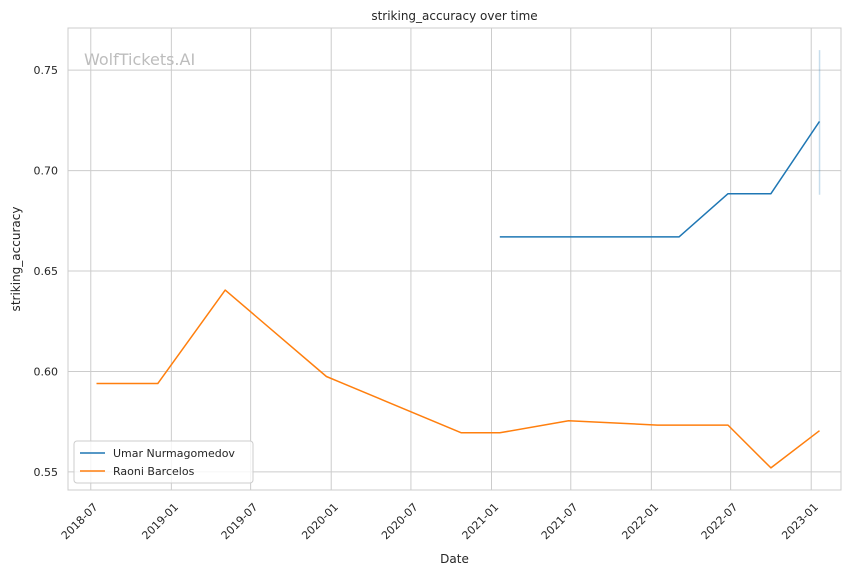  I want to click on x-axis-label: Date, so click(454, 559).